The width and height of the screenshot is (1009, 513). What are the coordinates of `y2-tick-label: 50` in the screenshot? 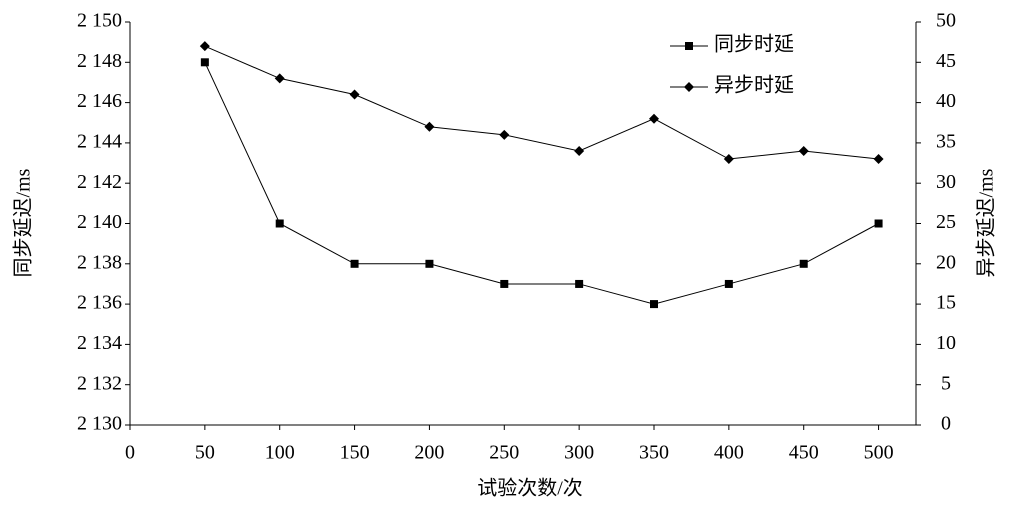 It's located at (946, 21).